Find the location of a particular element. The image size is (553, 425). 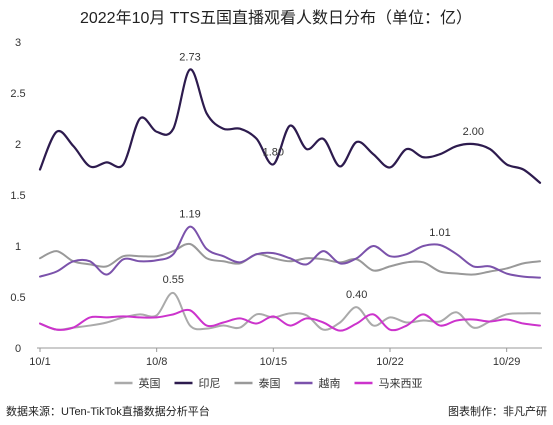

legend-label: 泰国 is located at coordinates (270, 383).